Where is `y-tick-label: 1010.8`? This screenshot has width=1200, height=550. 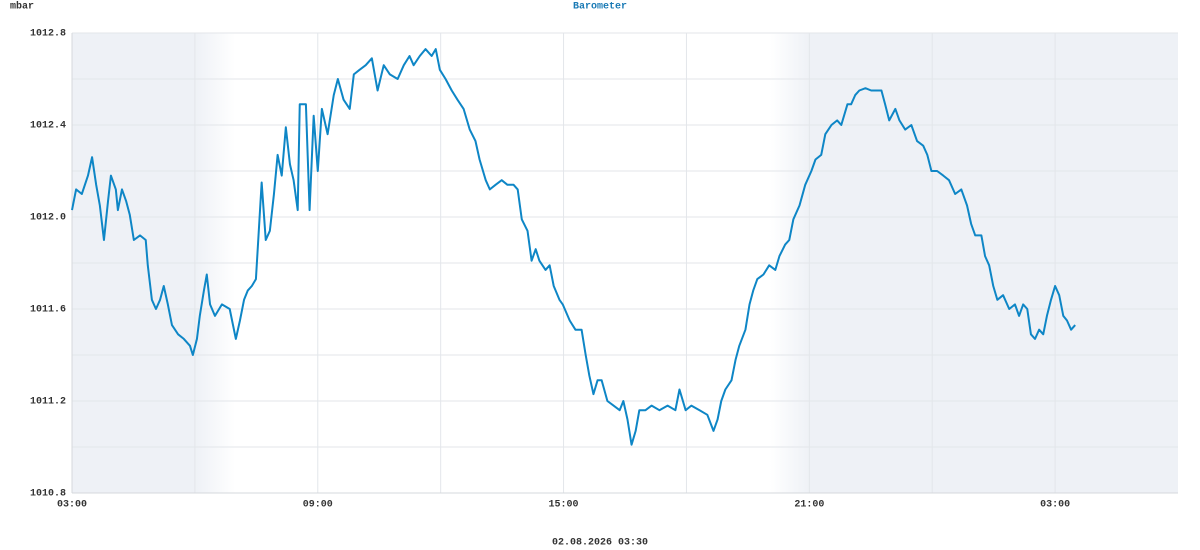
y-tick-label: 1010.8 is located at coordinates (48, 494).